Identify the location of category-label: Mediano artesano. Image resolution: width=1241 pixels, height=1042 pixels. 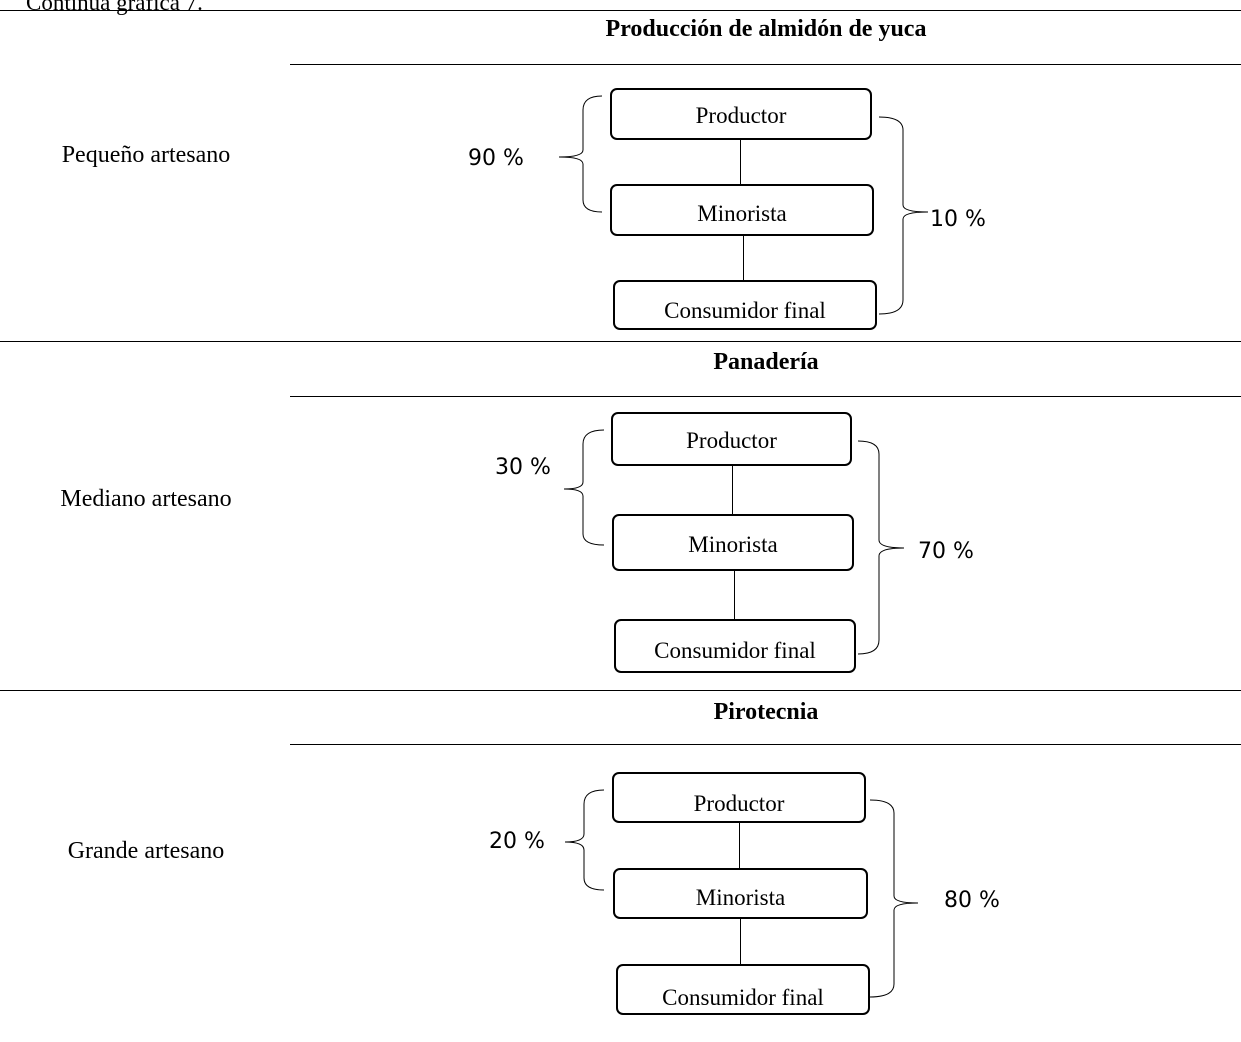
(146, 499).